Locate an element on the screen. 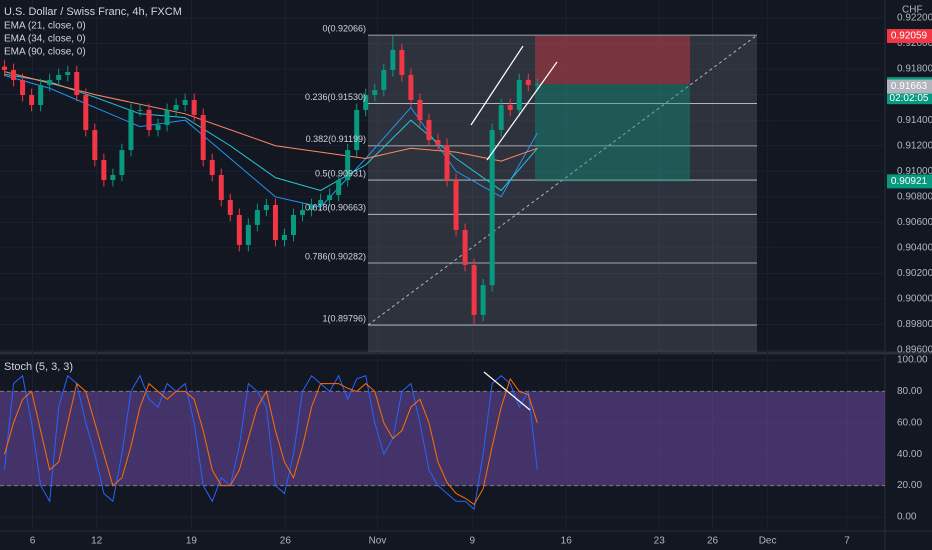 The width and height of the screenshot is (932, 550). y-tick-label: 20.00 is located at coordinates (909, 485).